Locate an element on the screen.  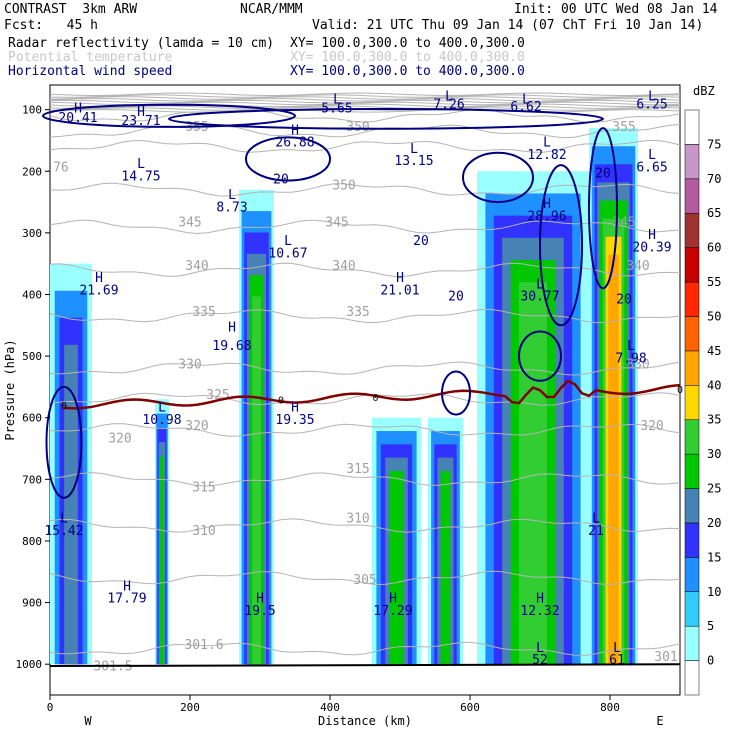
field-reflectivity: Radar reflectivity (lamda = 10 cm) is located at coordinates (141, 43).